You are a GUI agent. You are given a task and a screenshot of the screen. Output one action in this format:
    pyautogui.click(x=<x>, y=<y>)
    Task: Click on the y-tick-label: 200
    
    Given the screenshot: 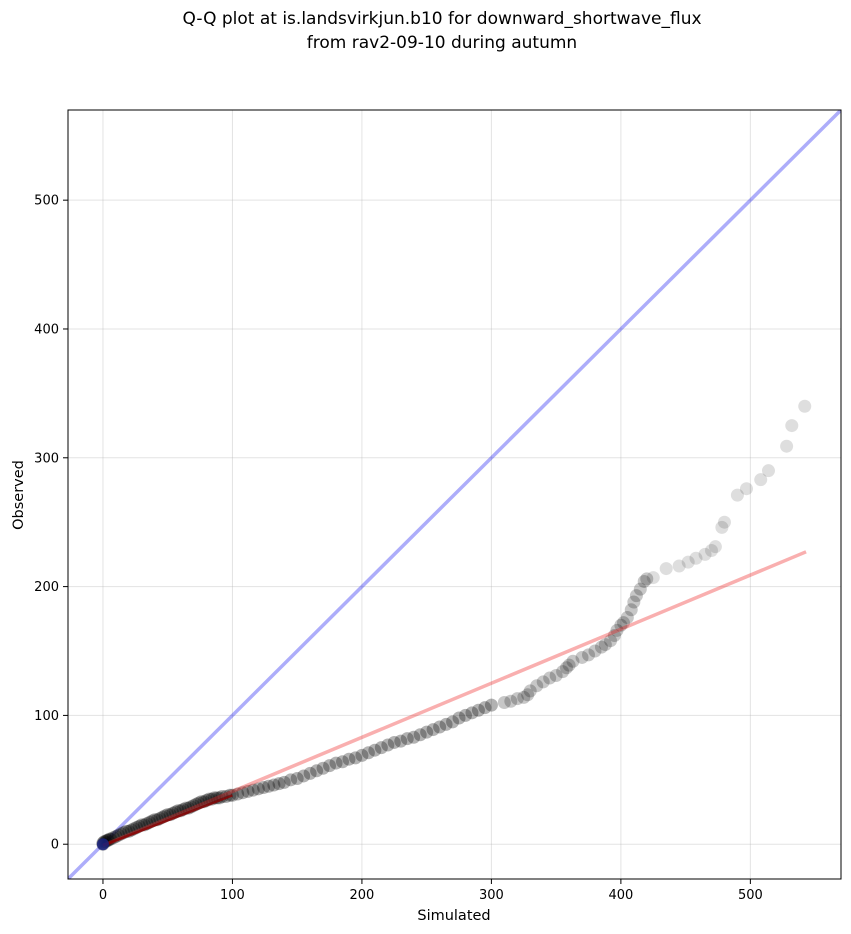 What is the action you would take?
    pyautogui.click(x=46, y=587)
    